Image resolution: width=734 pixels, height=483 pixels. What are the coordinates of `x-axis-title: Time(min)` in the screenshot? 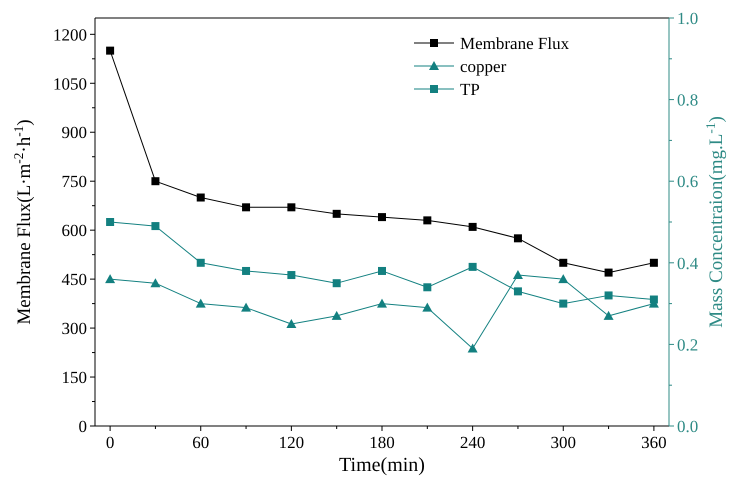 It's located at (382, 465).